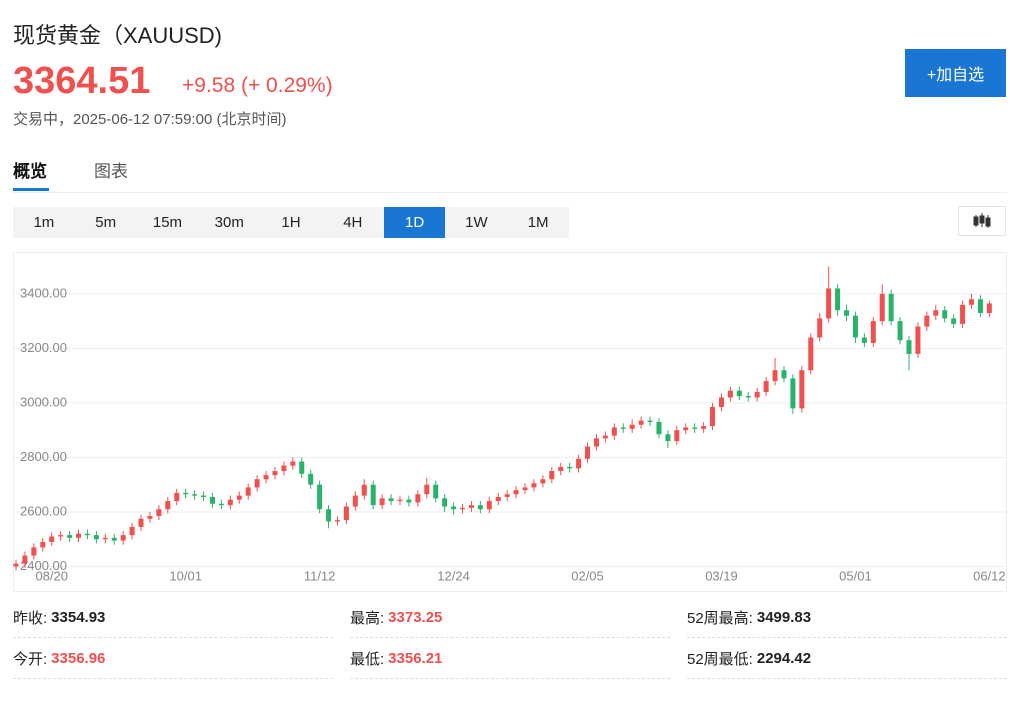 The image size is (1024, 706). Describe the element at coordinates (955, 73) in the screenshot. I see `add-watchlist-button: +加自选` at that location.